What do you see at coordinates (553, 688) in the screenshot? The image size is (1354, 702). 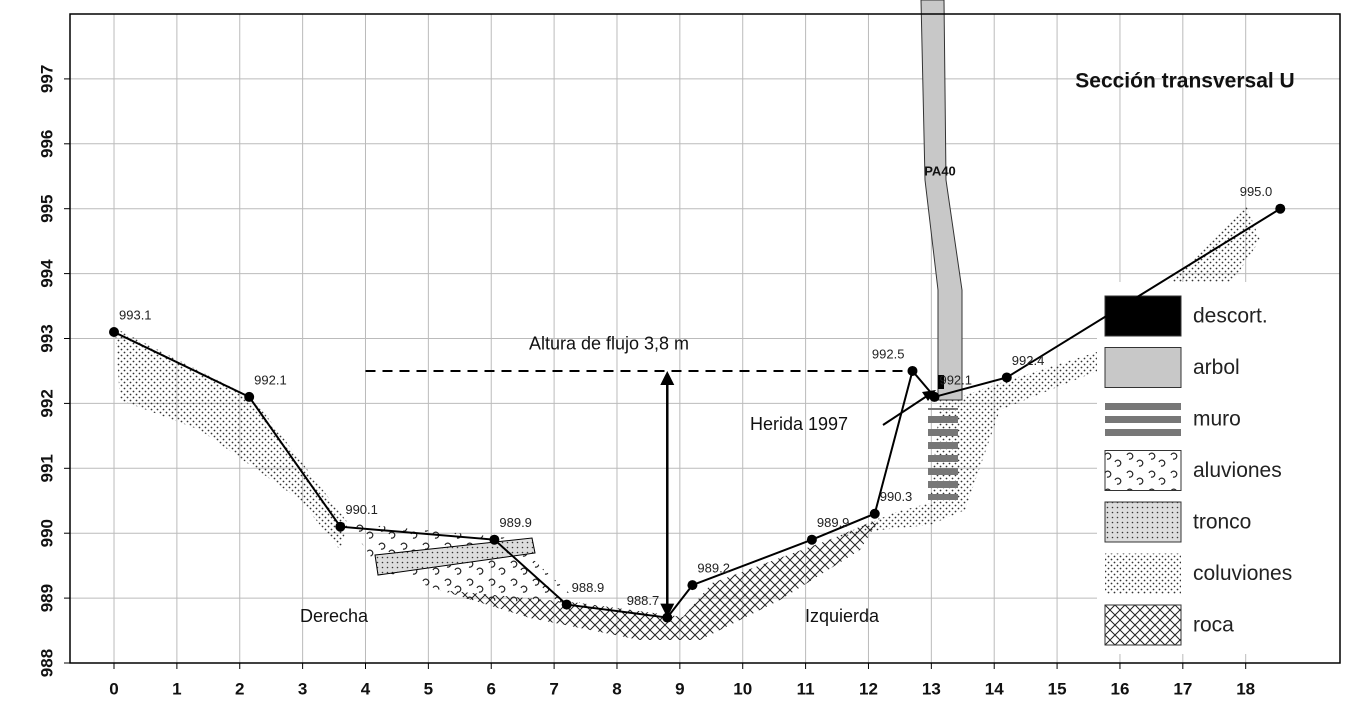 I see `x-tick-label: 7` at bounding box center [553, 688].